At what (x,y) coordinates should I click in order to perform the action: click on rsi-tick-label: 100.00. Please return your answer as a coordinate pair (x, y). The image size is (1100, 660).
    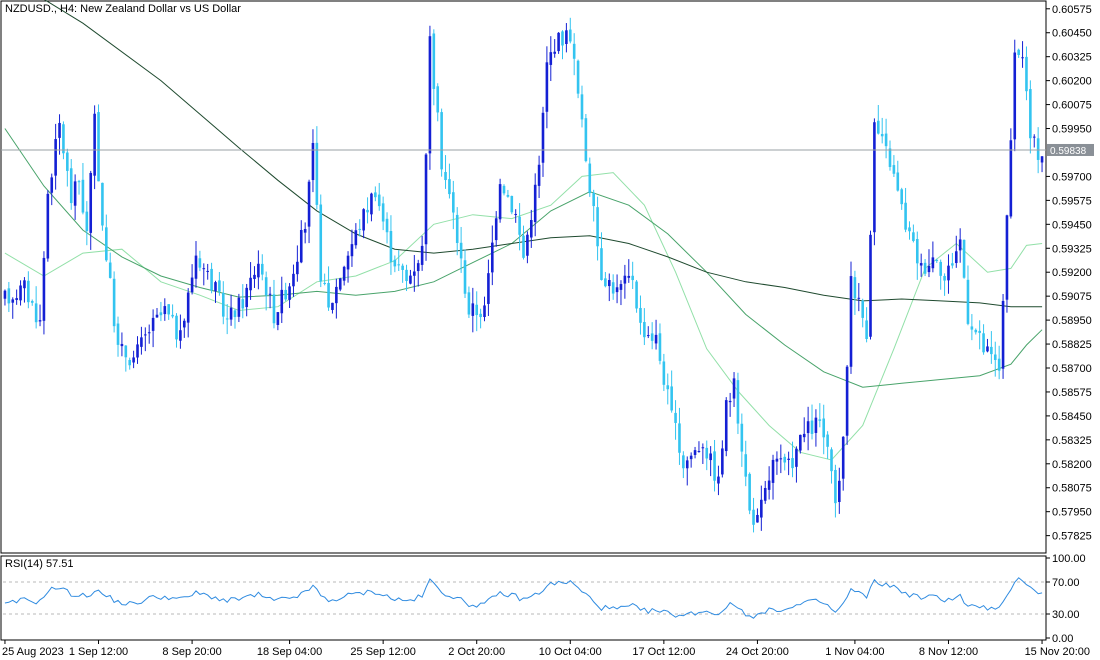
    Looking at the image, I should click on (1069, 559).